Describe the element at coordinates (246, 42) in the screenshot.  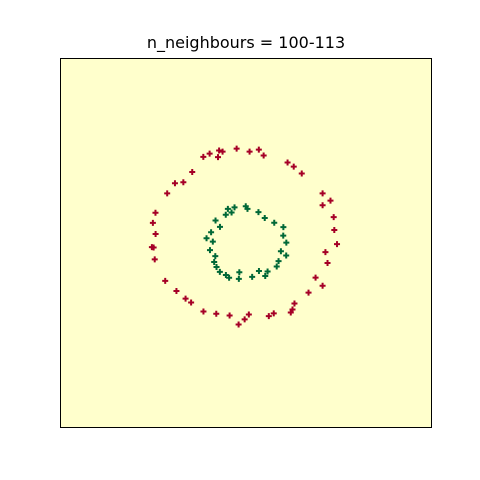
I see `chart-title: n_neighbours = 100-113` at that location.